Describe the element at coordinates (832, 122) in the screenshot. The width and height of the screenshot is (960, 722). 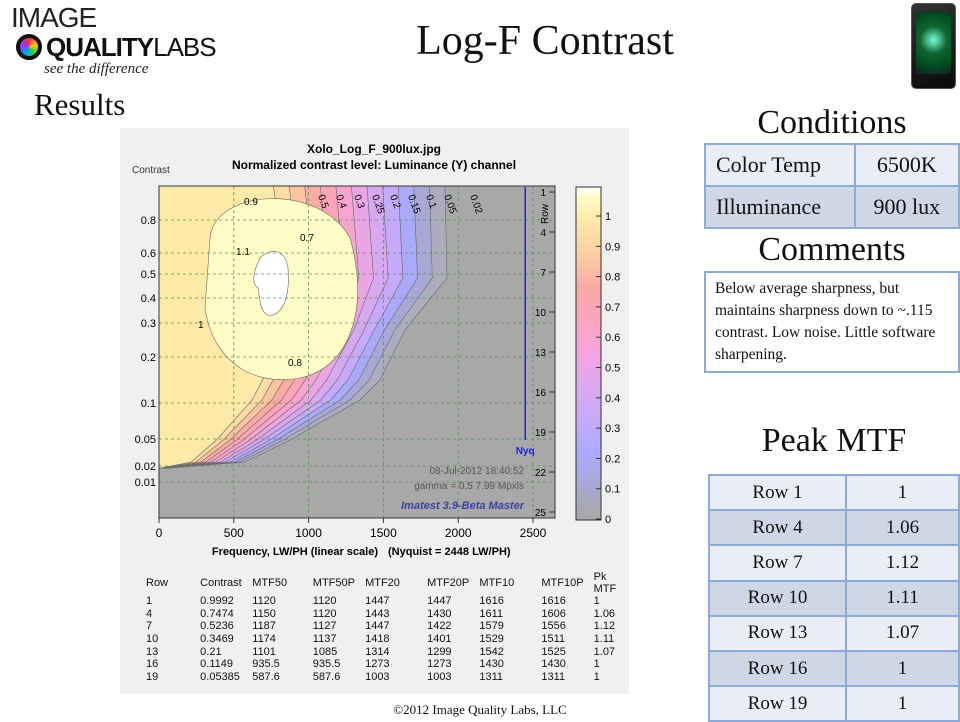
I see `conditions-heading: Conditions` at that location.